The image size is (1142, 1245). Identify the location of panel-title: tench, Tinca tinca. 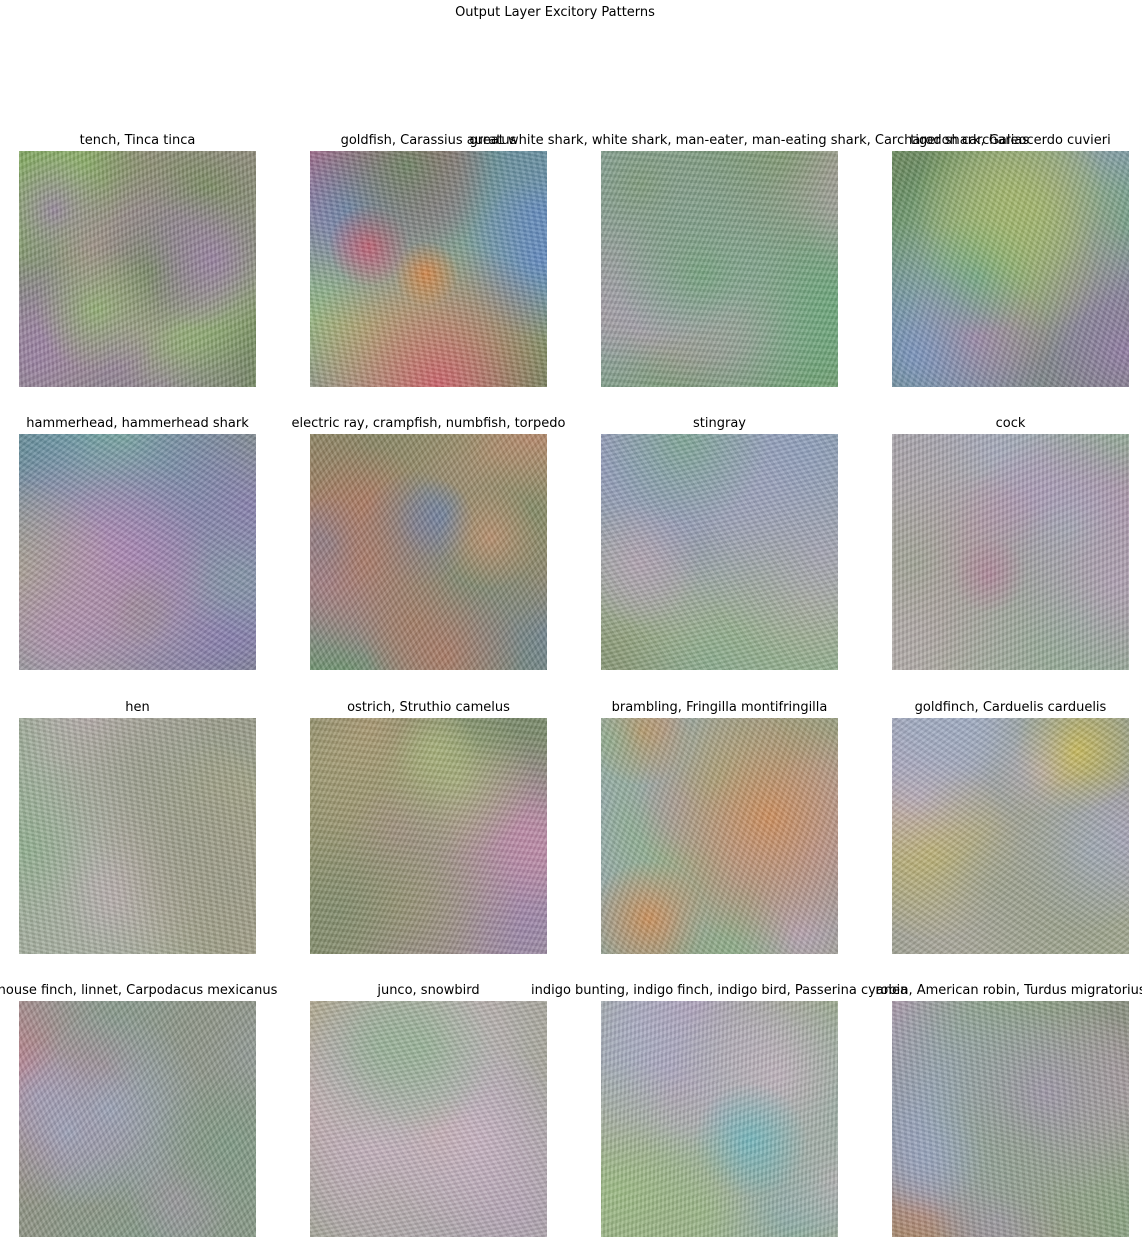
(137, 140).